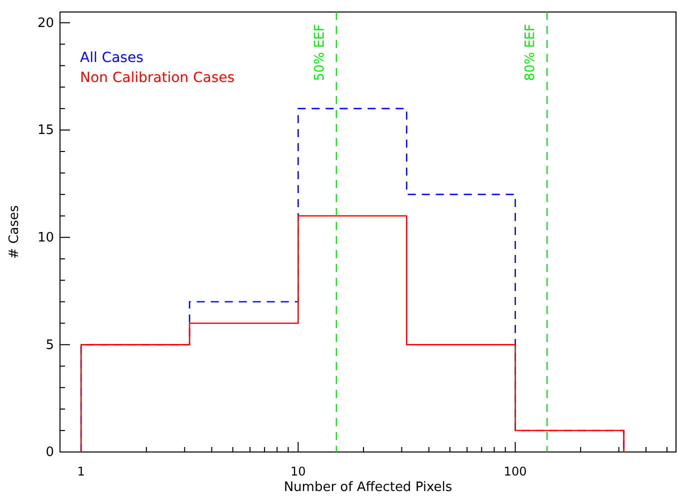 This screenshot has height=497, width=677. I want to click on y-tick-label: 0, so click(50, 452).